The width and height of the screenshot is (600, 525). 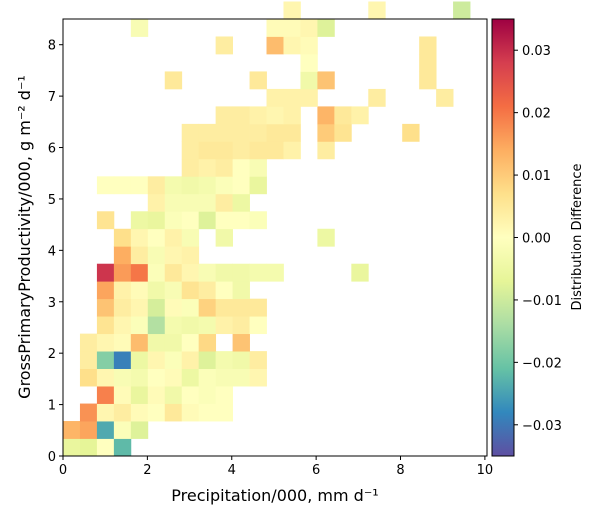 I want to click on colorbar-tick-label: 0.02, so click(x=536, y=114).